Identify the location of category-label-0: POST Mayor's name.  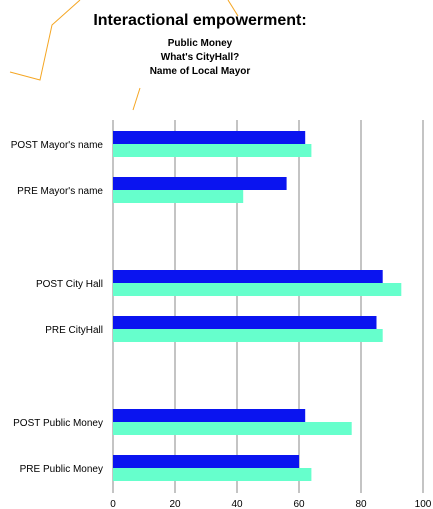
(57, 145).